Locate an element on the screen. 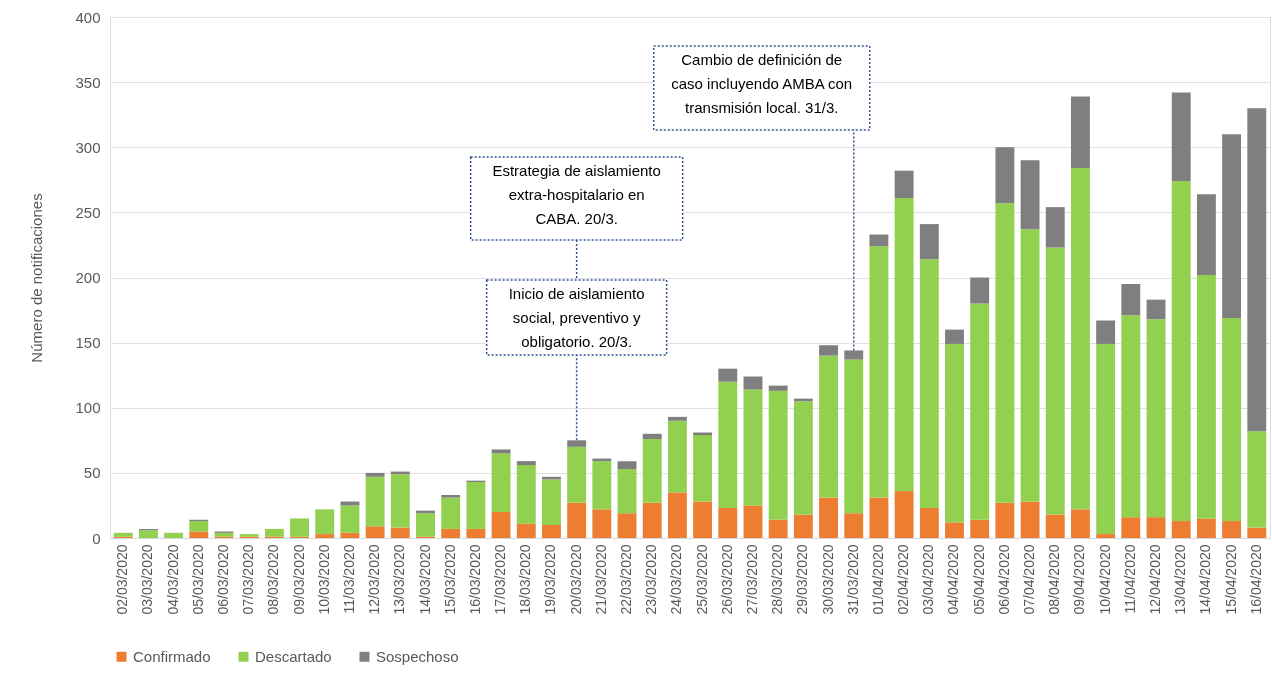  legend-label: Sospechoso is located at coordinates (417, 656).